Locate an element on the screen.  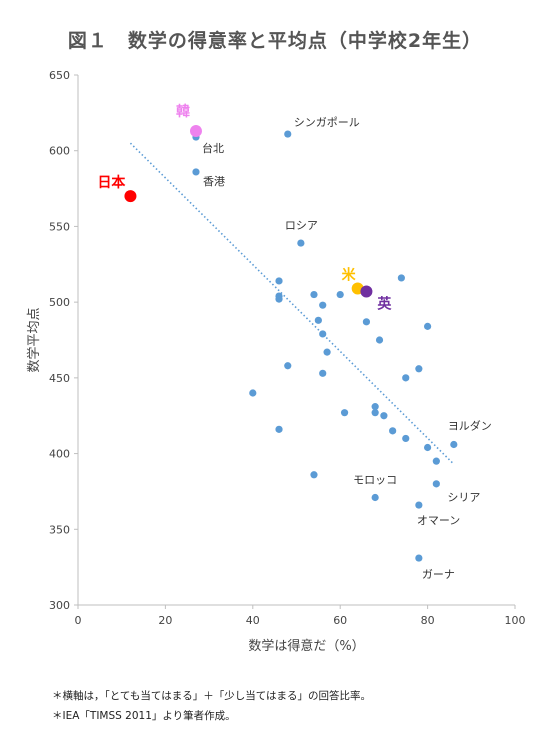
data-point-label: シリア is located at coordinates (463, 497).